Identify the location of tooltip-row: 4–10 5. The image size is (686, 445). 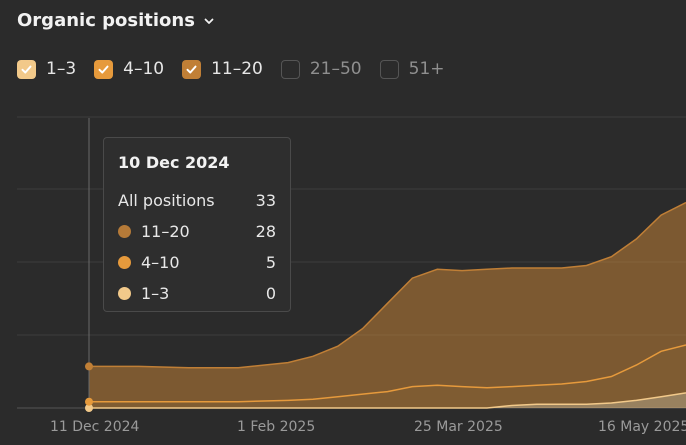
(197, 262).